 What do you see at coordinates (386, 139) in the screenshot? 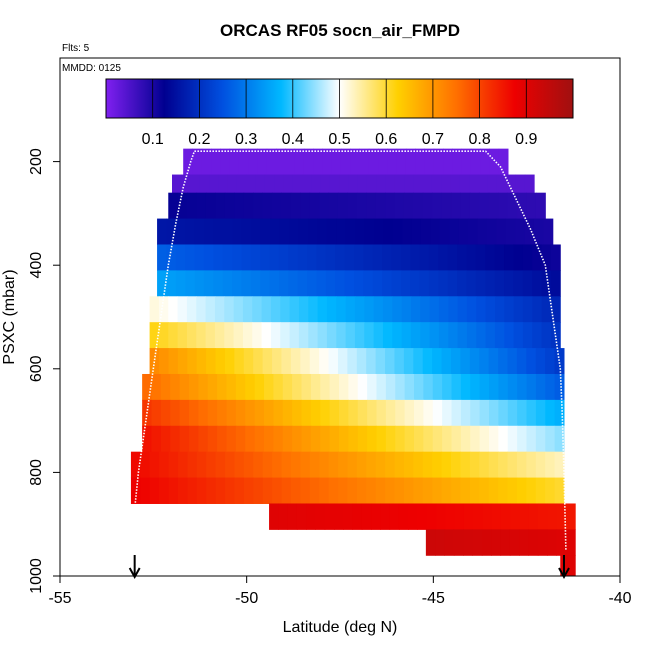
I see `colorbar-tick-label: 0.6` at bounding box center [386, 139].